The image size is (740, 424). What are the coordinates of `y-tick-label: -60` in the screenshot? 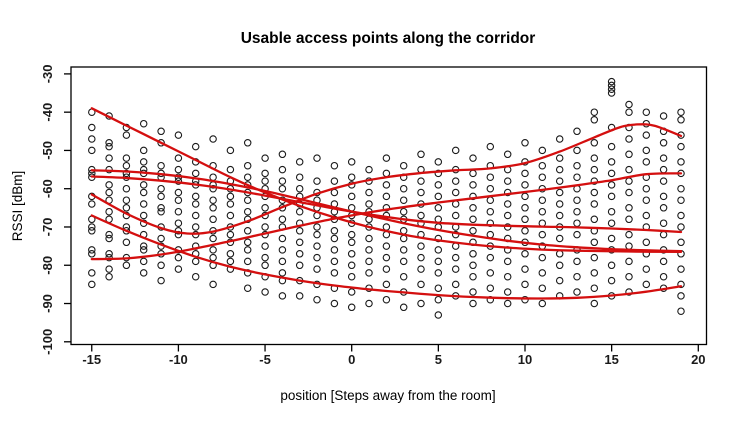 It's located at (47, 188).